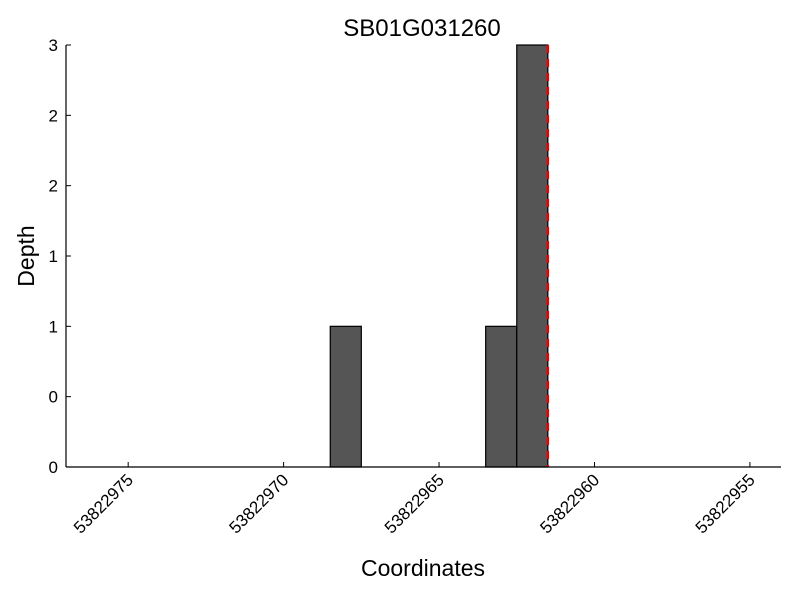 The width and height of the screenshot is (800, 600). I want to click on x-tick-label-2: 53822965, so click(414, 503).